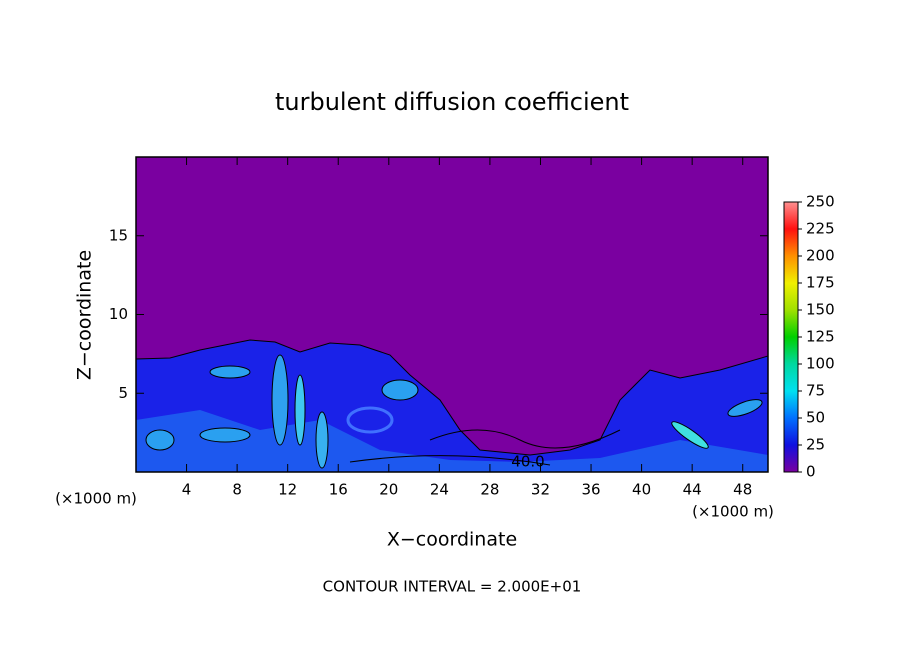  I want to click on colorbar-tick-label: 50, so click(815, 418).